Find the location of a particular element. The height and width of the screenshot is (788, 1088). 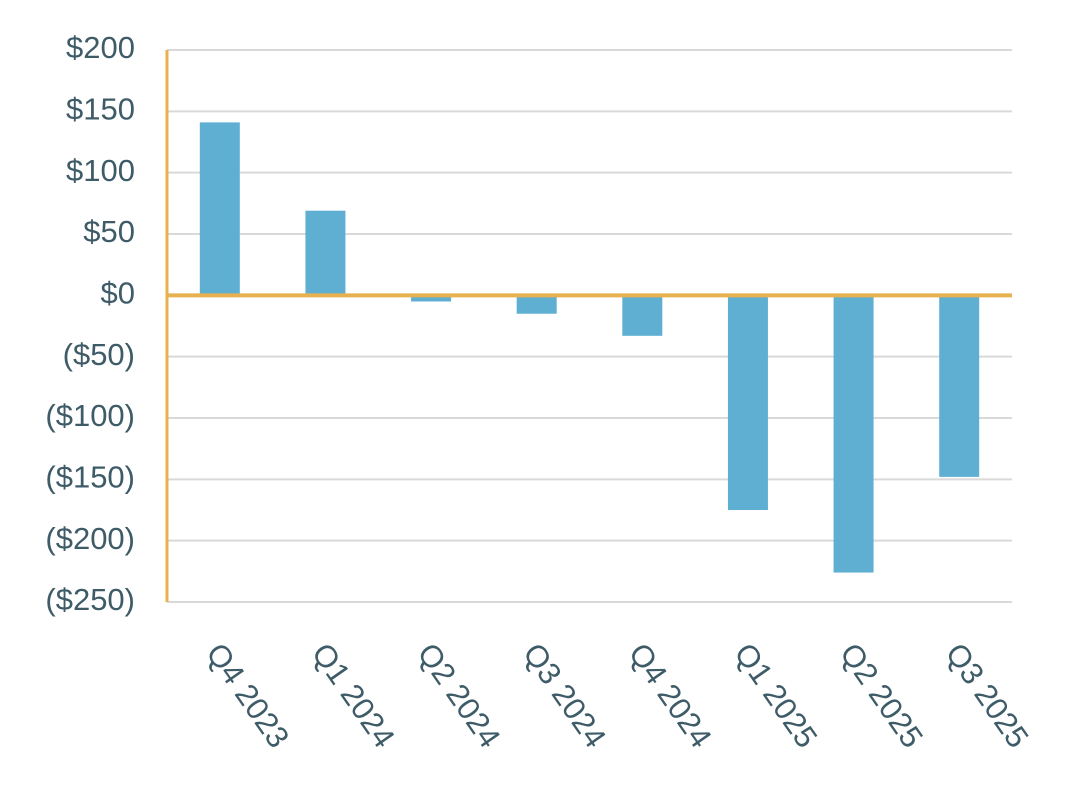

x-tick-label: Q4 2024 is located at coordinates (670, 696).